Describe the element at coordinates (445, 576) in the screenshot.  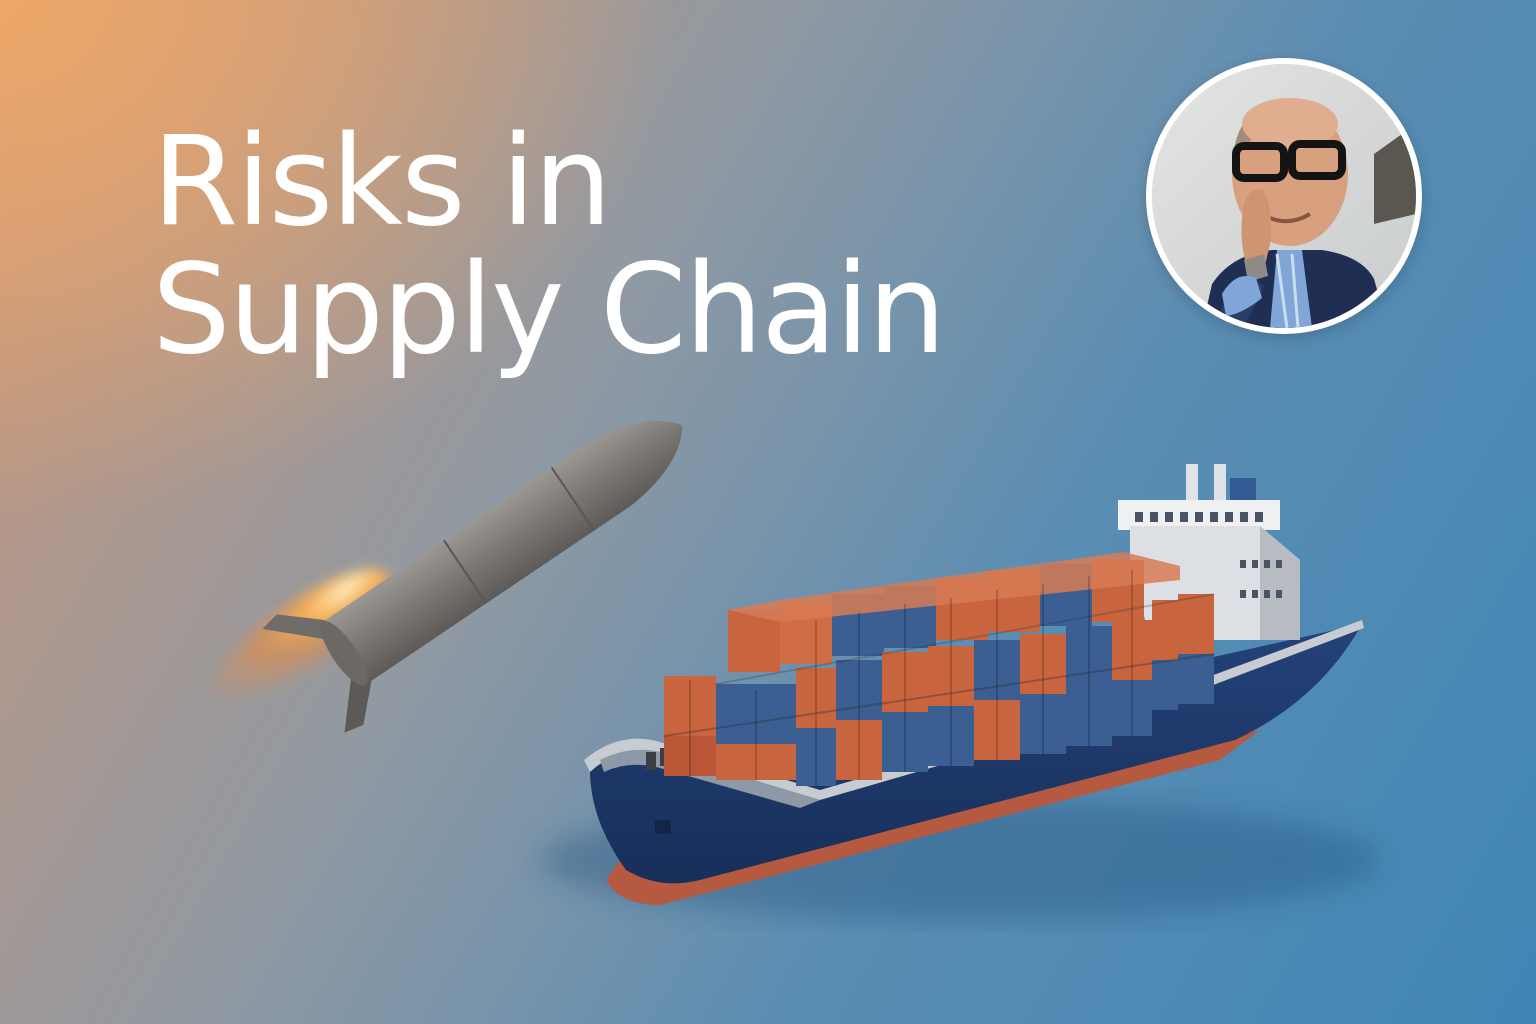
I see `missile-icon` at that location.